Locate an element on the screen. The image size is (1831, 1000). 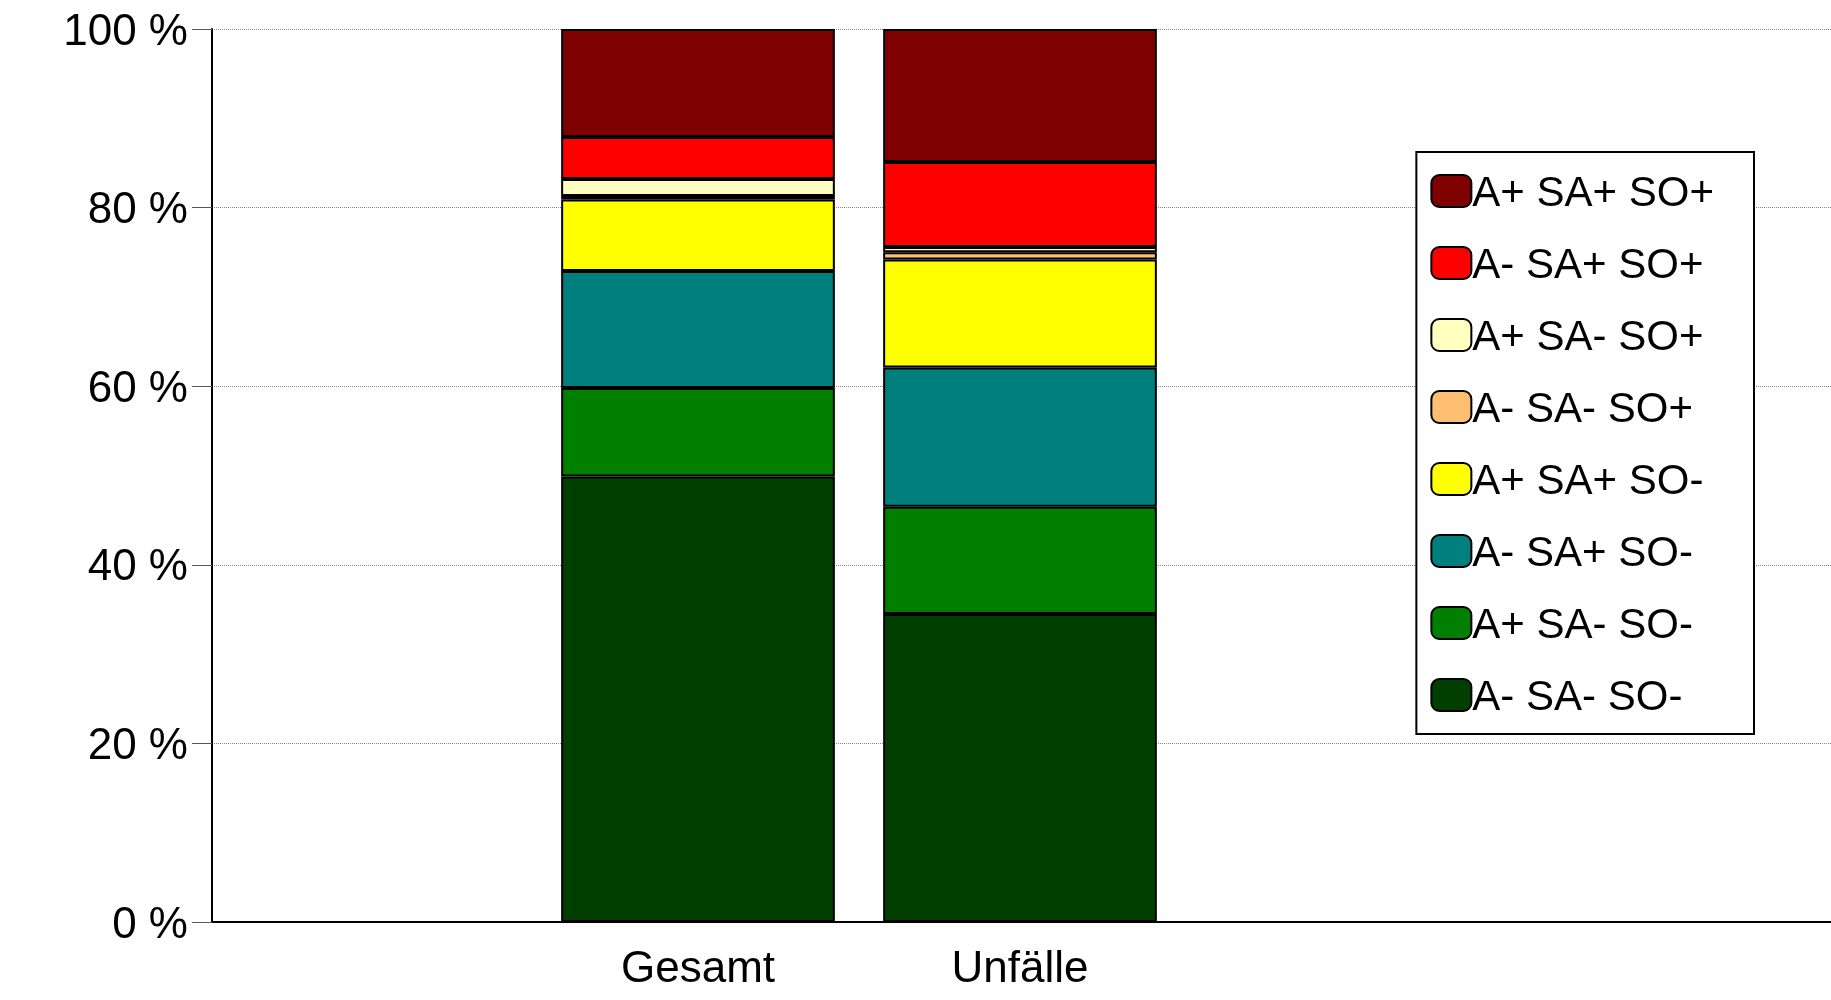
legend-label: A- SA+ SO- is located at coordinates (1582, 551).